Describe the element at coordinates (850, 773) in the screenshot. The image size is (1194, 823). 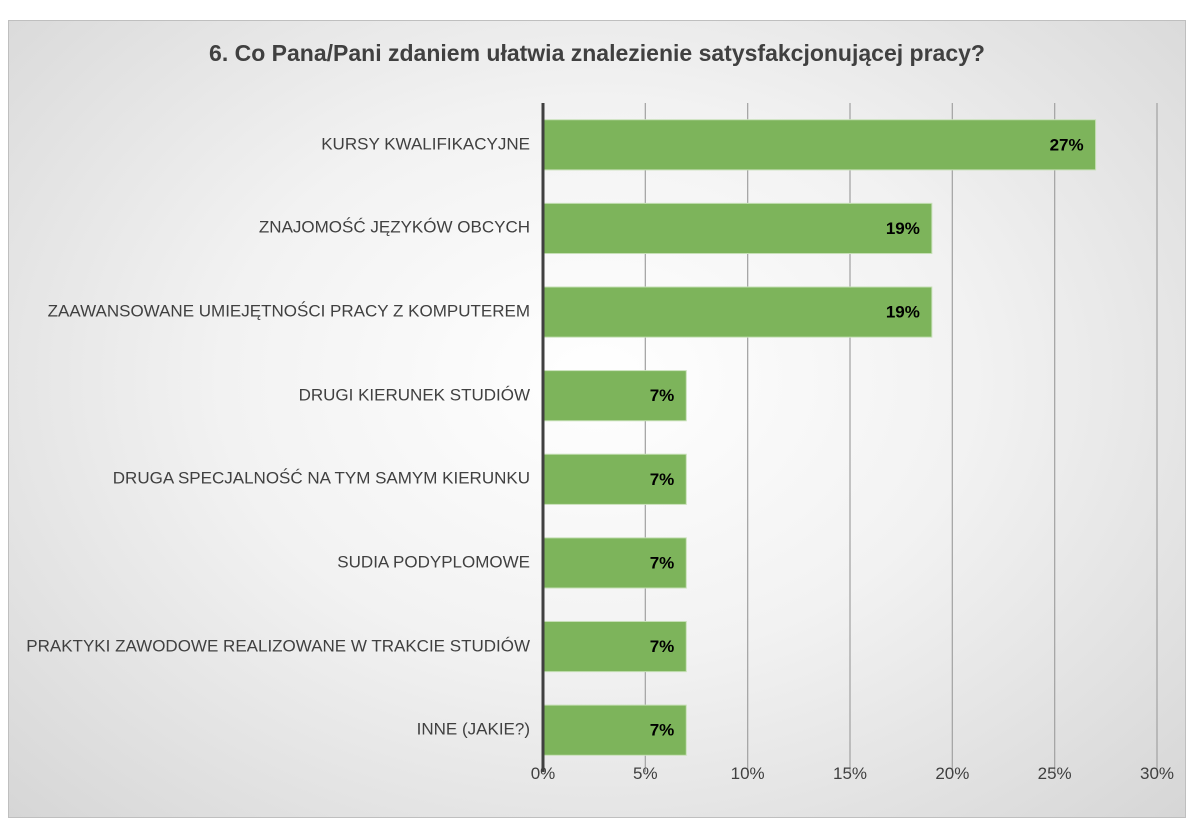
I see `x-tick-label: 15%` at that location.